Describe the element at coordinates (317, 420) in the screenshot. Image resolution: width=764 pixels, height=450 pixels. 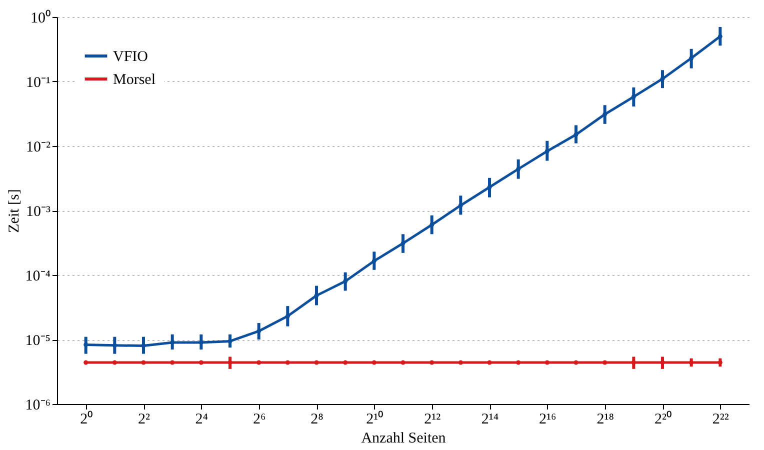
I see `x-tick-label: 2⁸` at that location.